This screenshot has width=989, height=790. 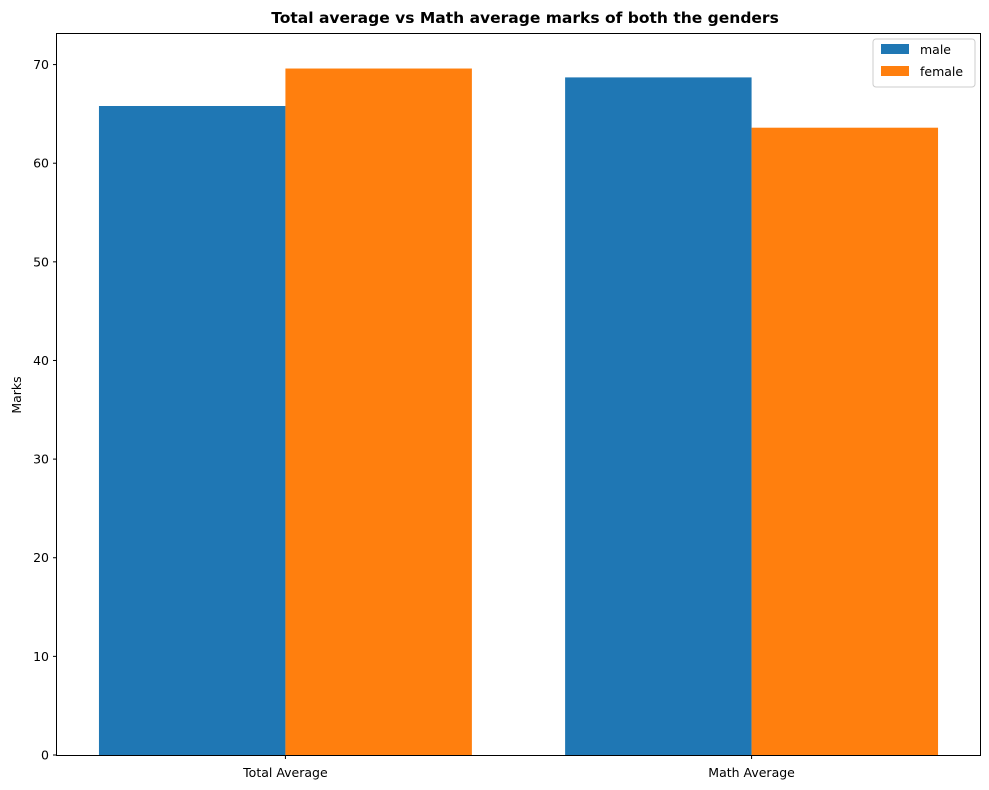 I want to click on x-tick-label: Math Average, so click(x=751, y=772).